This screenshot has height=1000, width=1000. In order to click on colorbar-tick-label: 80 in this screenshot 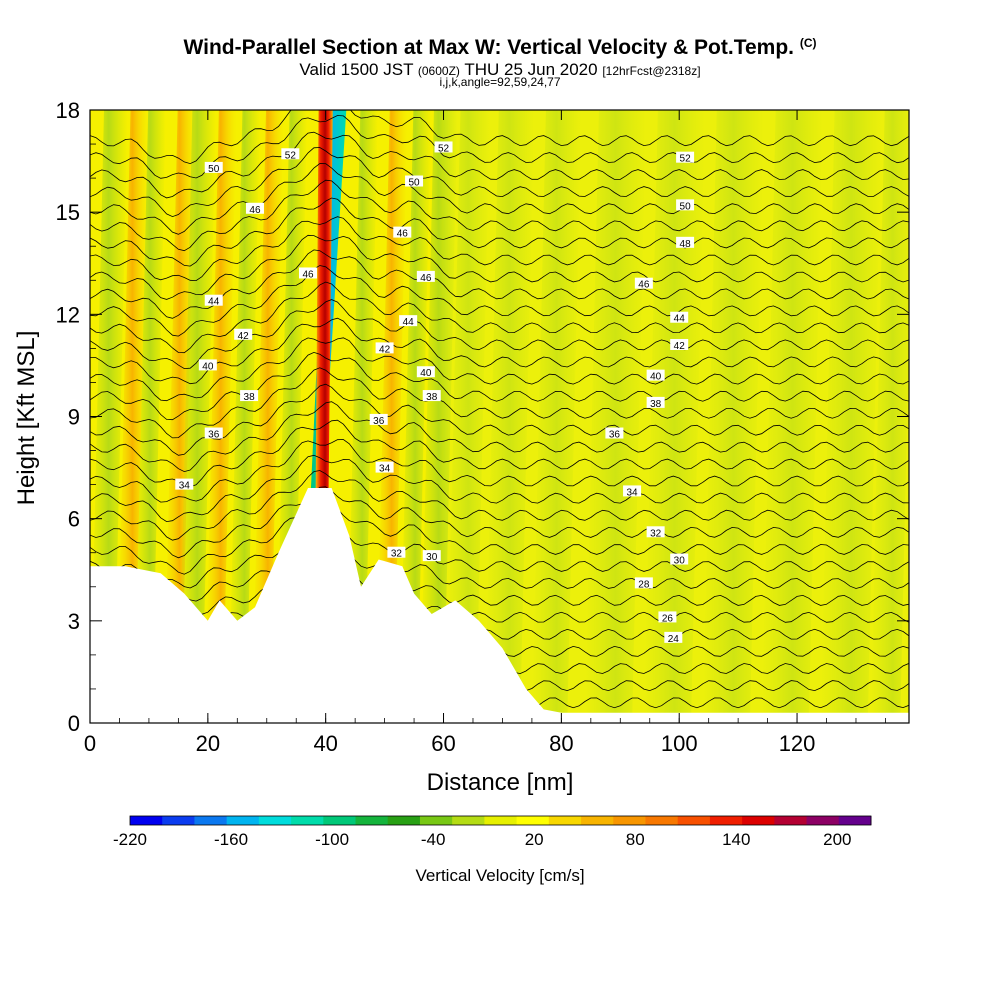, I will do `click(635, 839)`.